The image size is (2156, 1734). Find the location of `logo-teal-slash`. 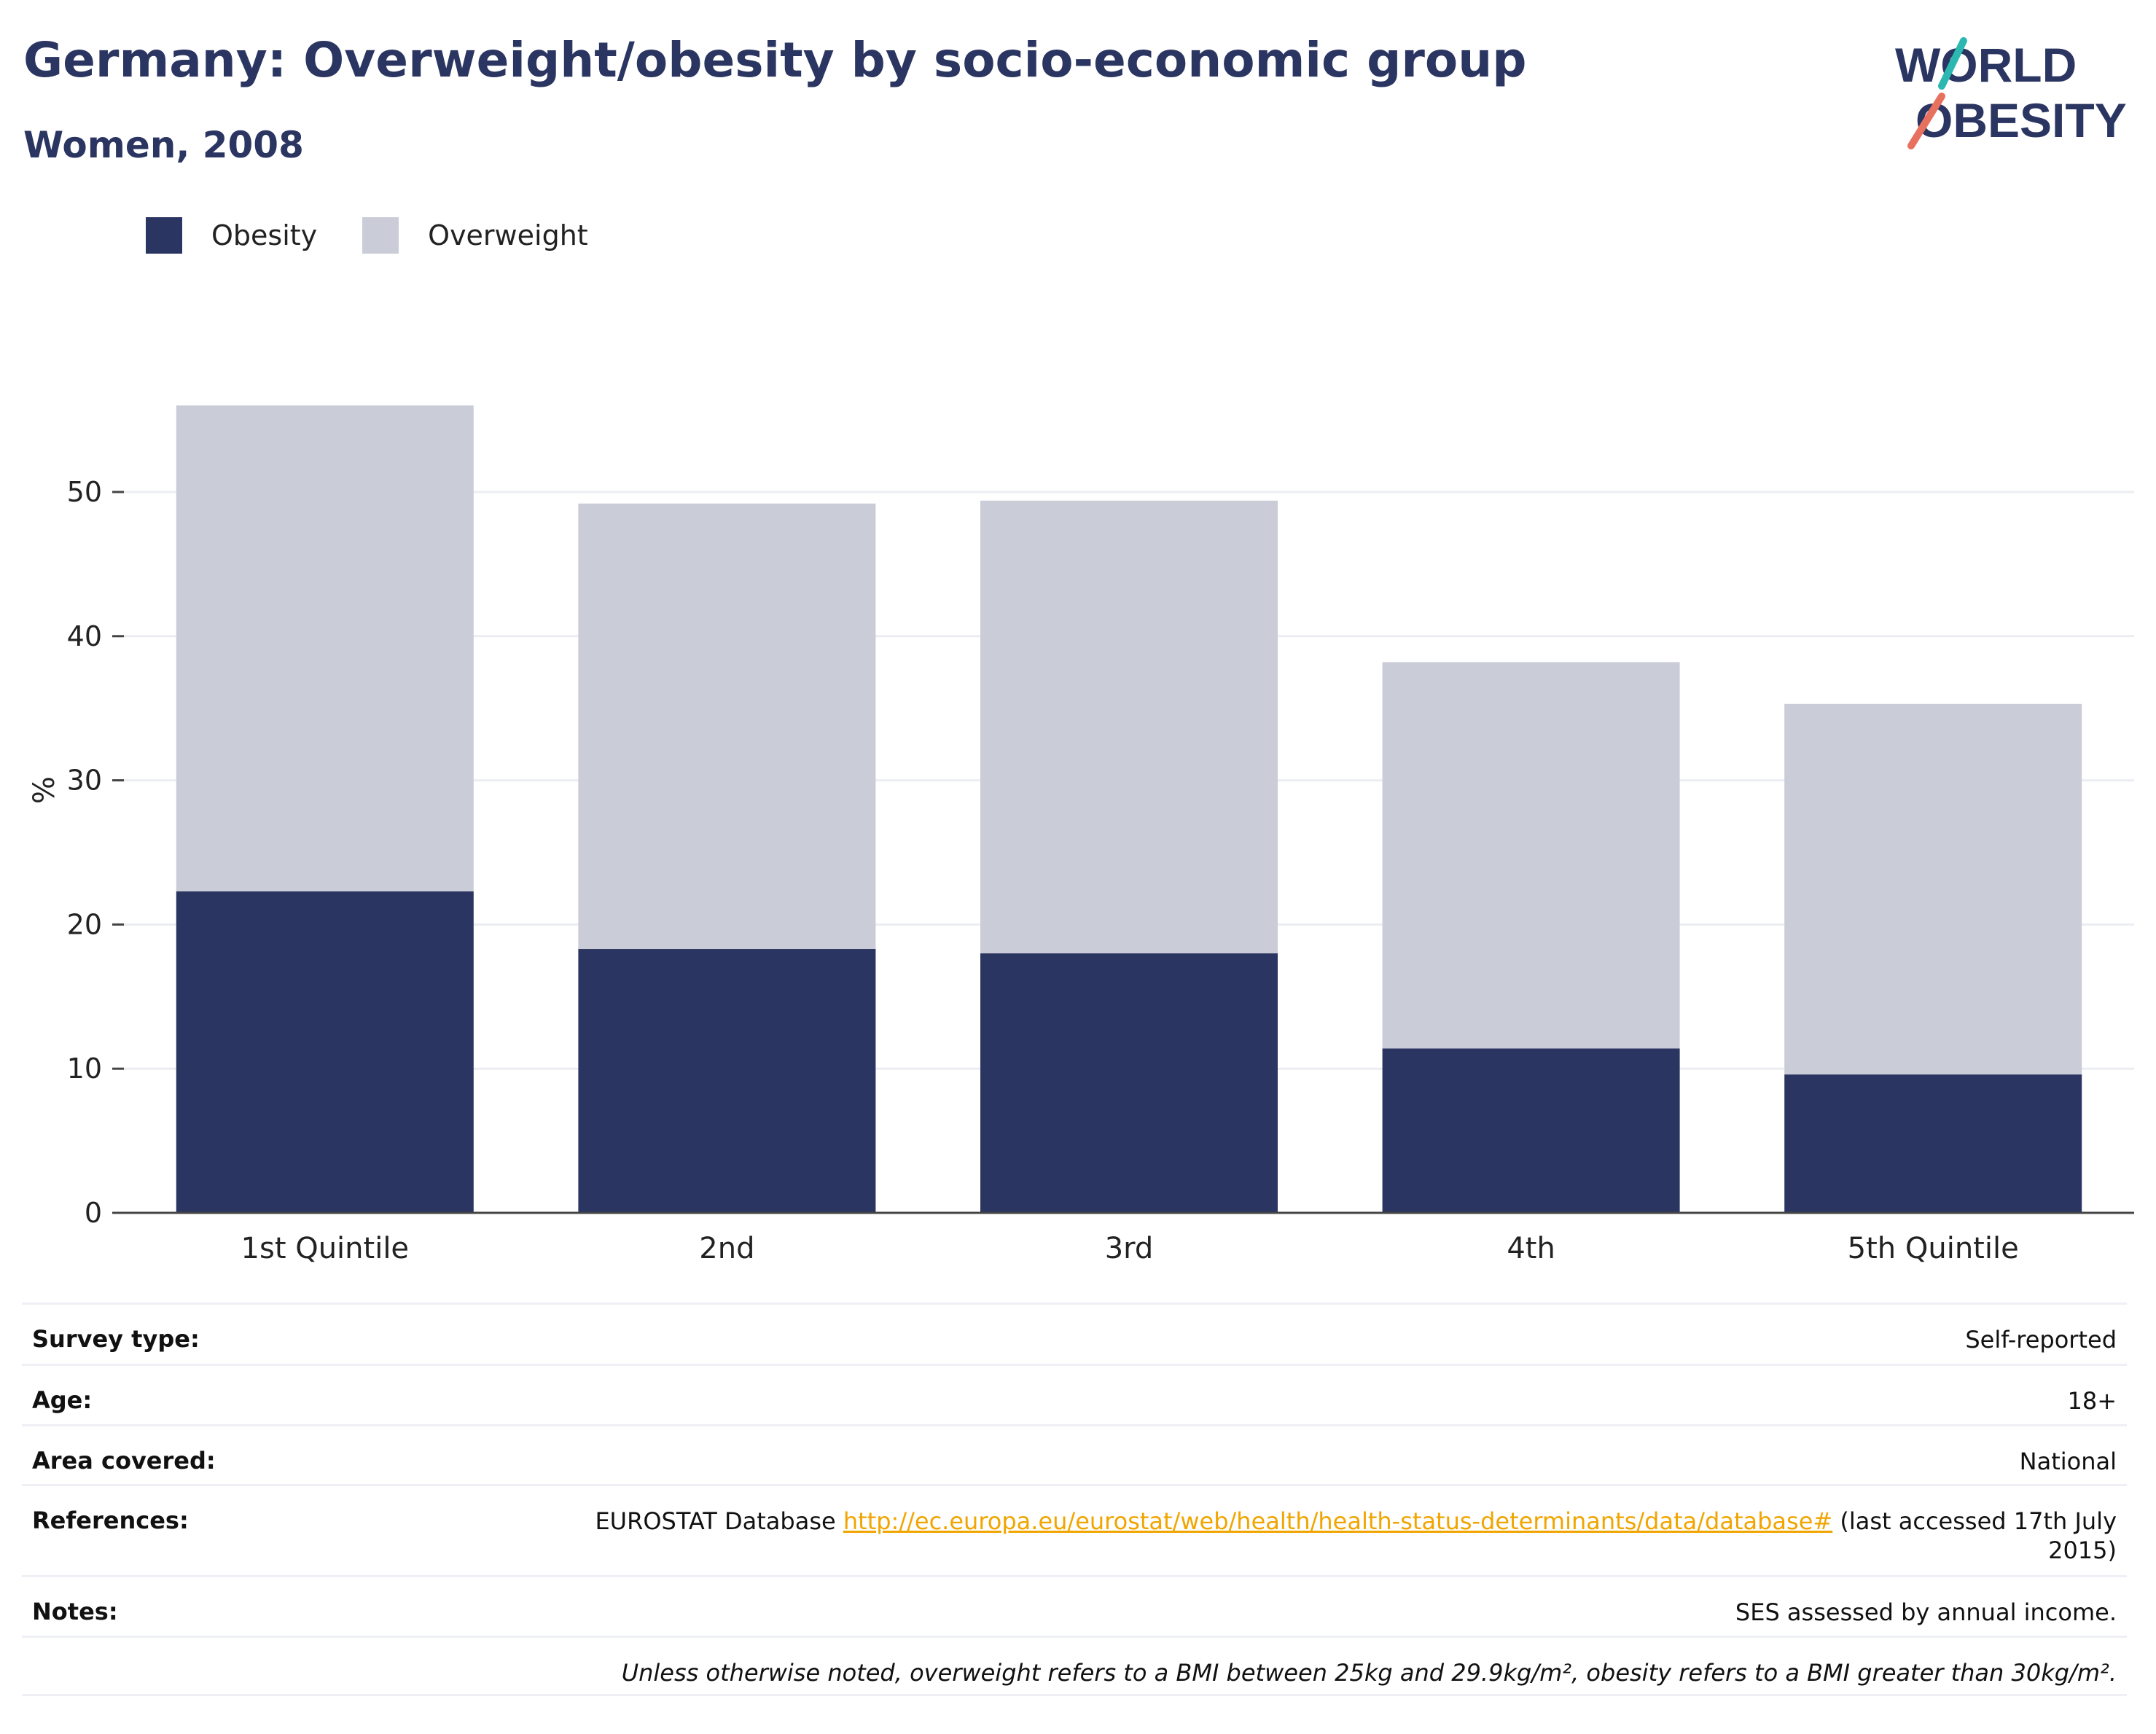

logo-teal-slash is located at coordinates (1953, 64).